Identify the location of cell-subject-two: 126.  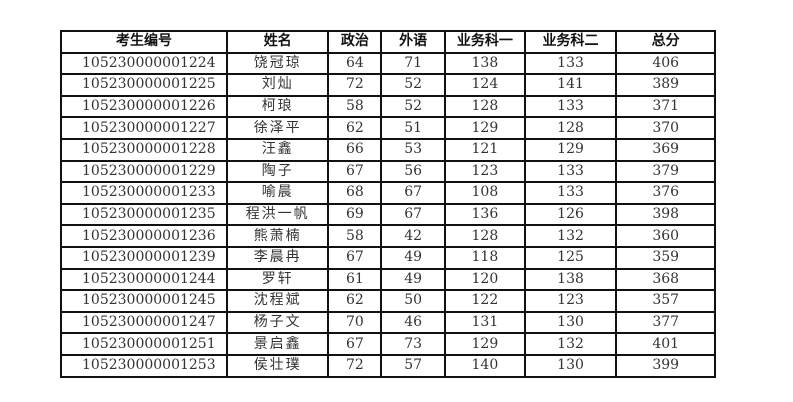
(570, 214).